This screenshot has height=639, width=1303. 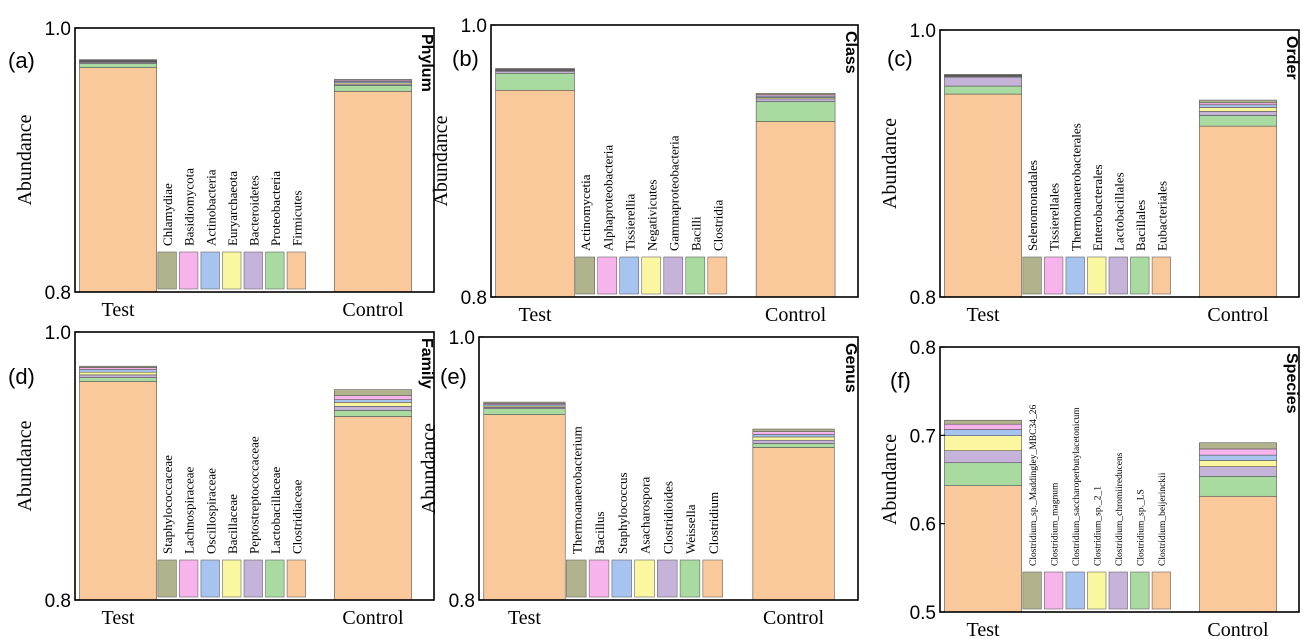 What do you see at coordinates (900, 380) in the screenshot?
I see `panel-label: (f)` at bounding box center [900, 380].